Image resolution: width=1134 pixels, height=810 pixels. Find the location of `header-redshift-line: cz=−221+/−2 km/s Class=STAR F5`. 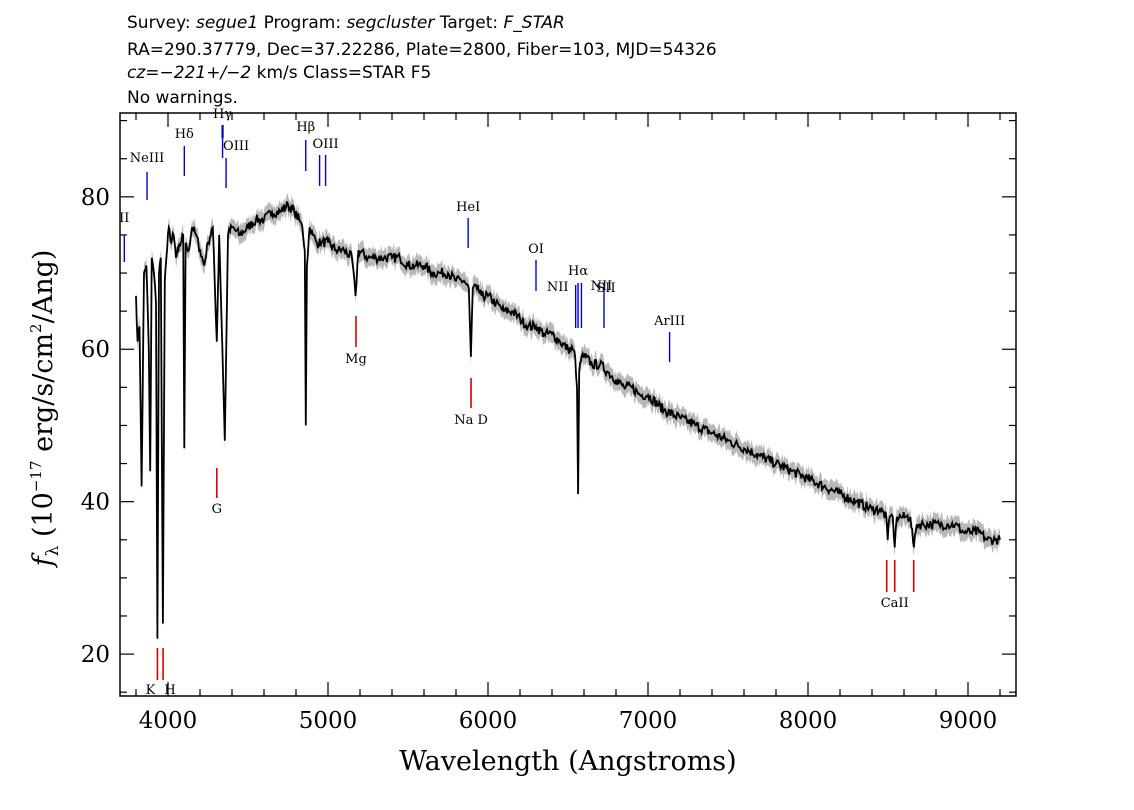

header-redshift-line: cz=−221+/−2 km/s Class=STAR F5 is located at coordinates (279, 73).